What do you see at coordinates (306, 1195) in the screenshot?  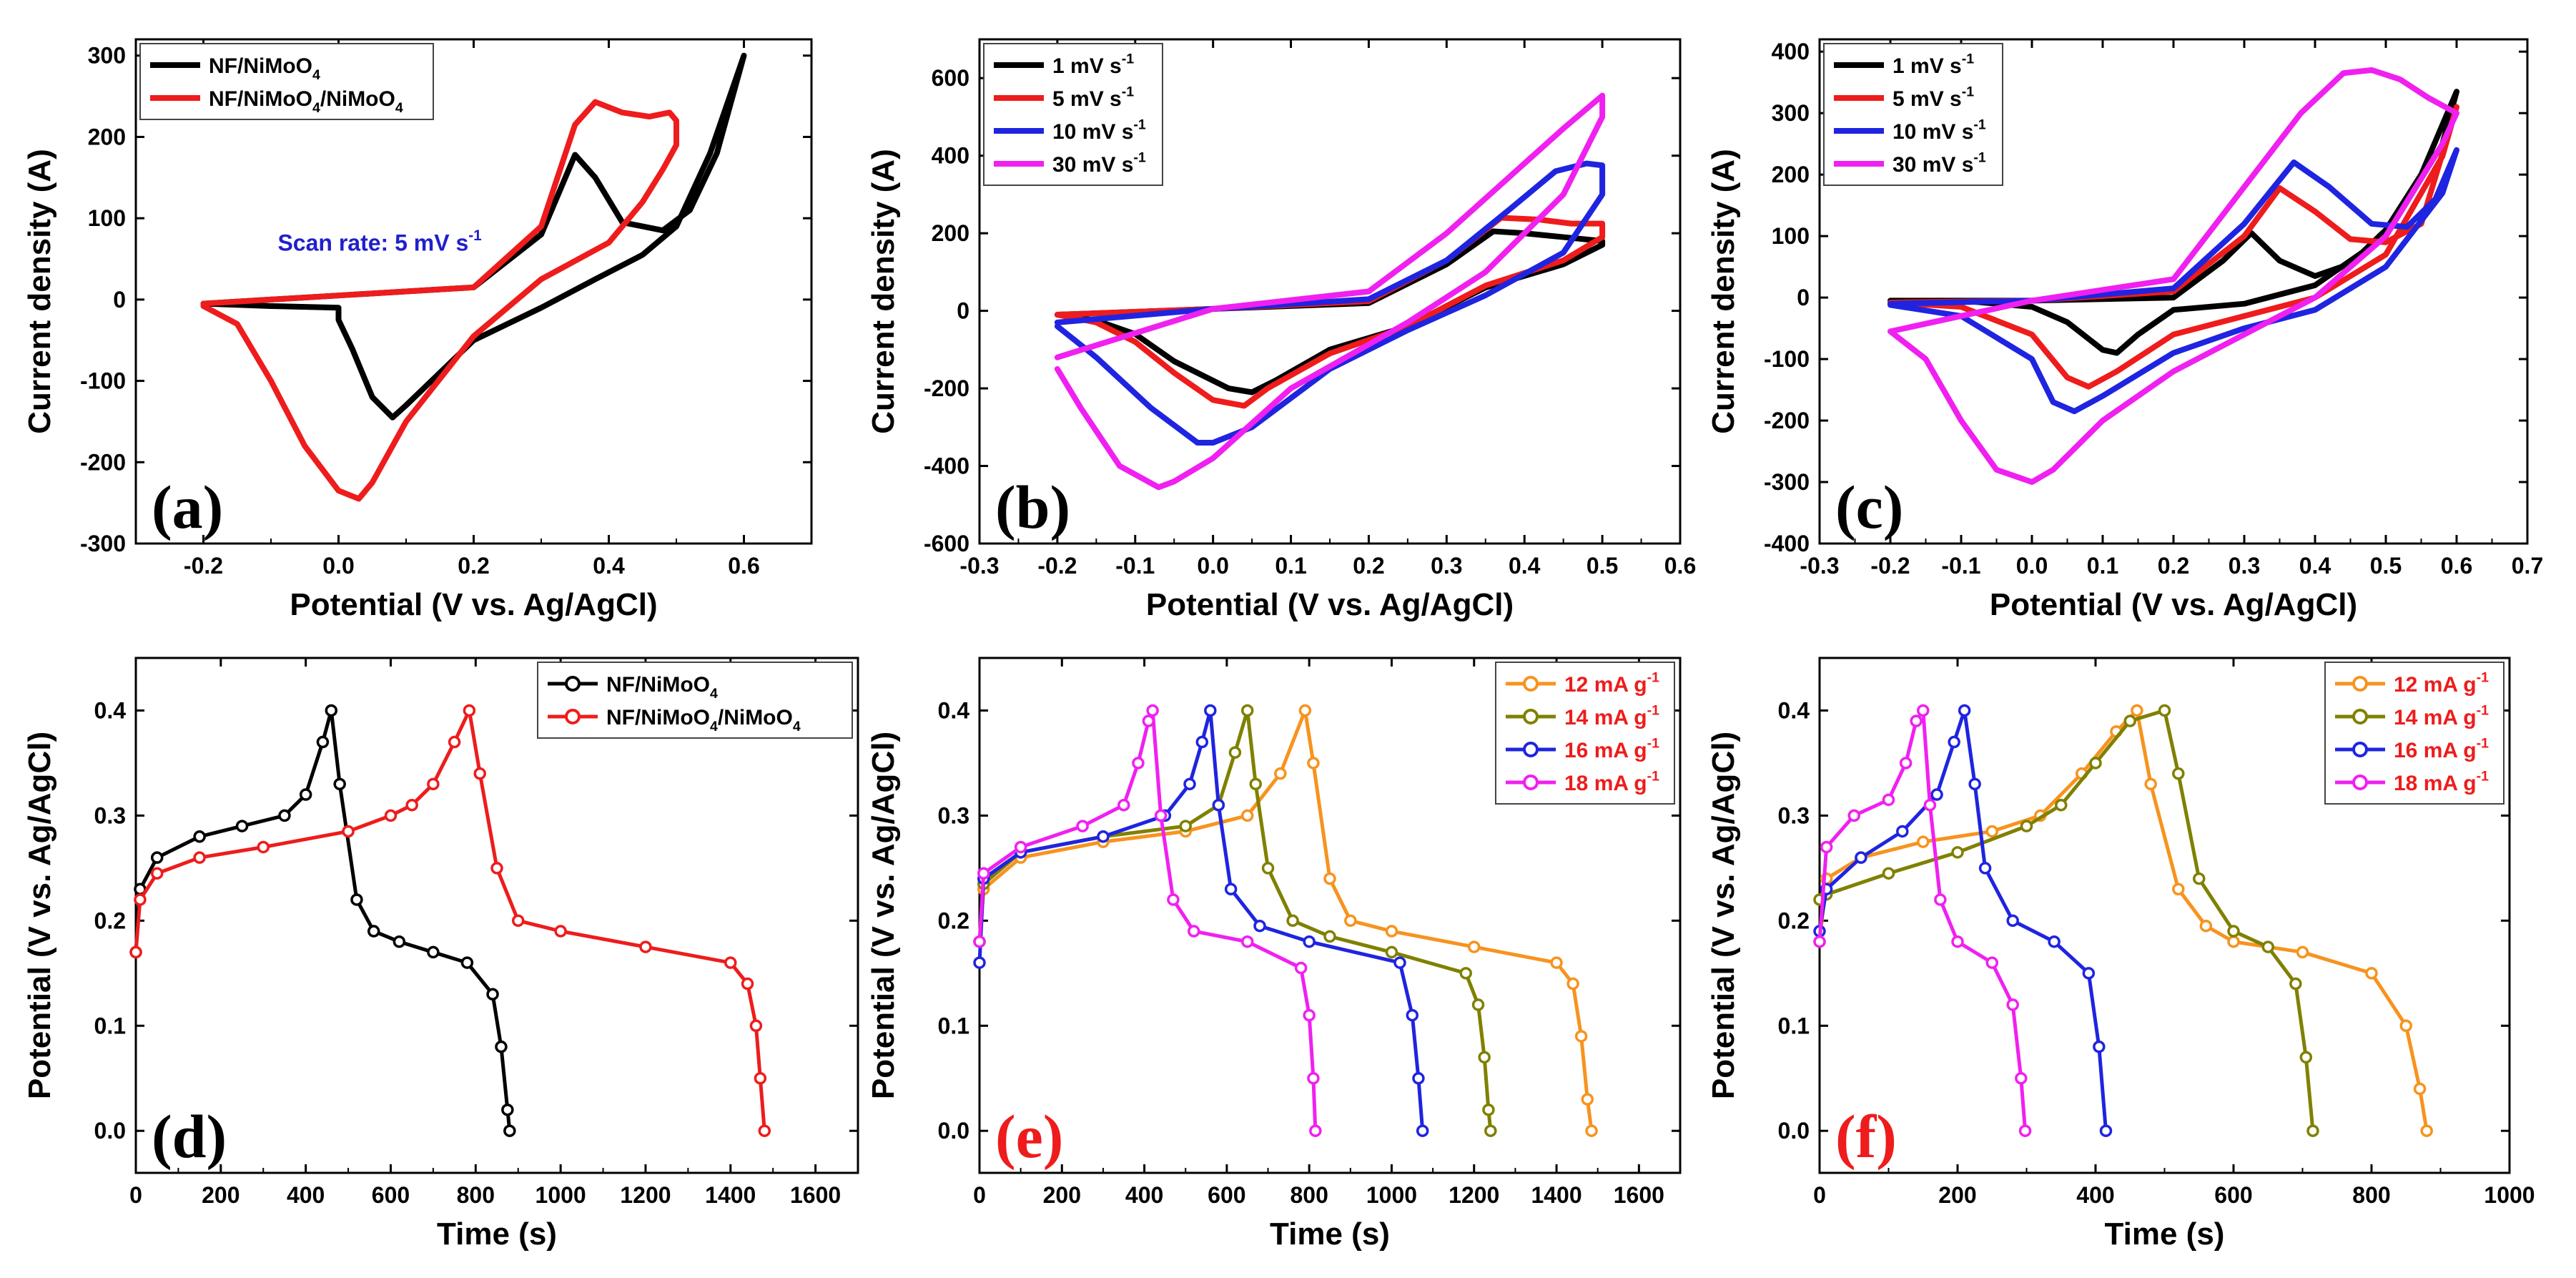 I see `x-tick-label: 400` at bounding box center [306, 1195].